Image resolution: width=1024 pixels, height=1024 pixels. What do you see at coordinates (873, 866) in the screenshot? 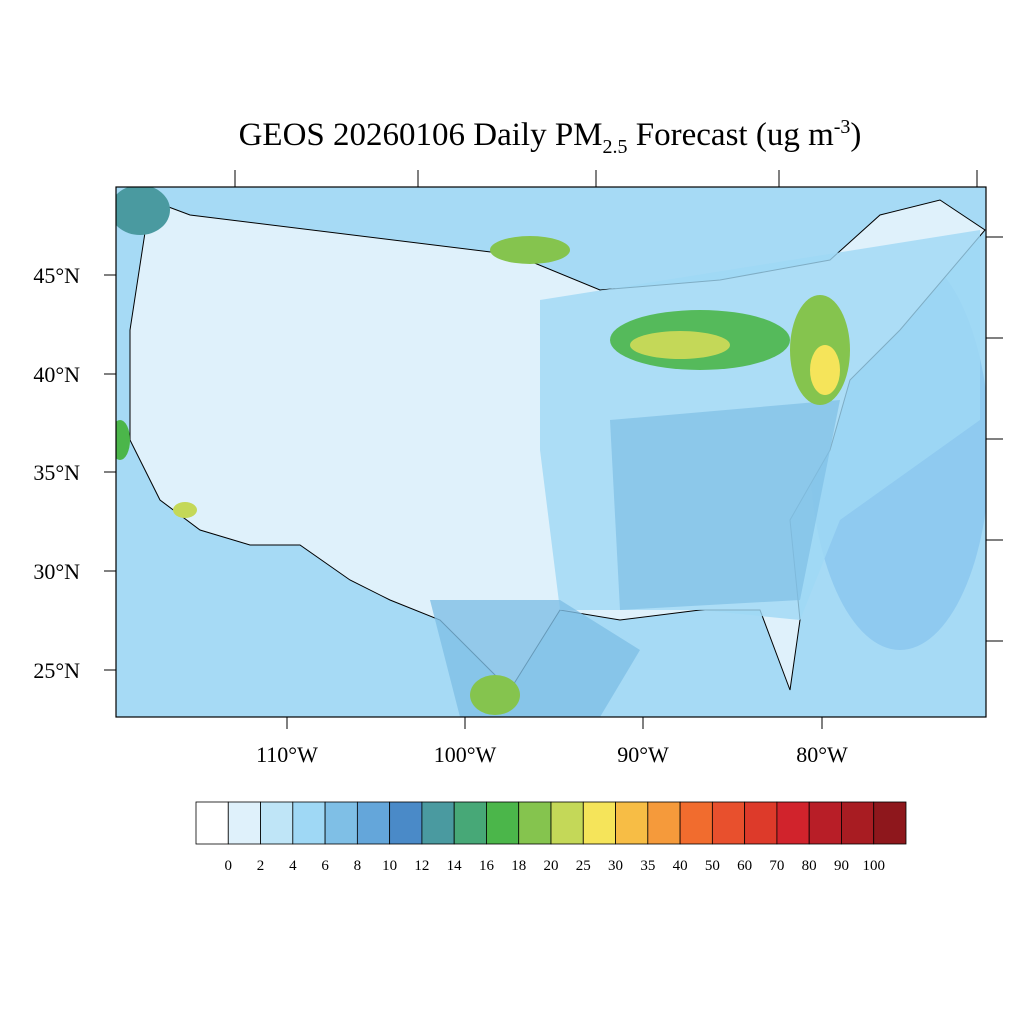
I see `colorbar-label: 100` at bounding box center [873, 866].